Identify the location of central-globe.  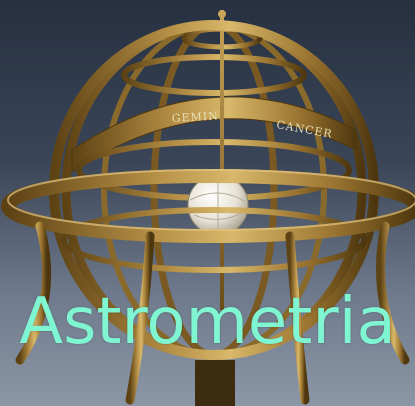
(218, 205).